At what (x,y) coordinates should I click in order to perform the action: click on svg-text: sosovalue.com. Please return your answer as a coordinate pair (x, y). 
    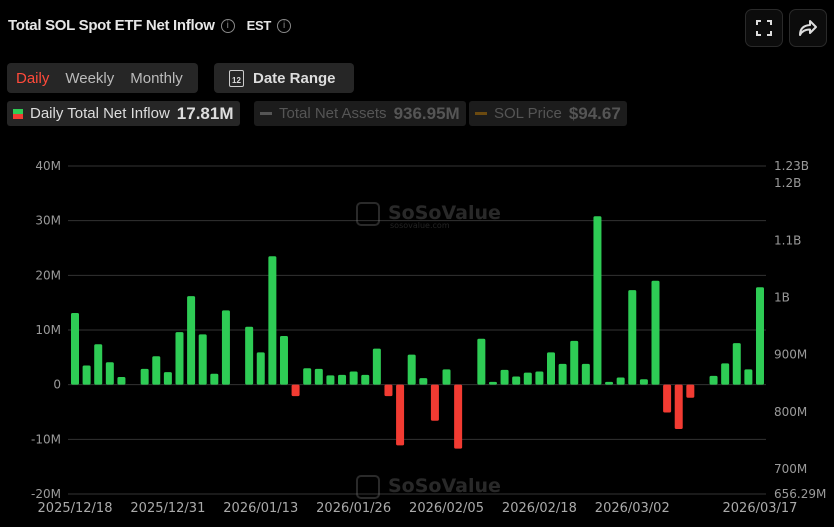
    Looking at the image, I should click on (420, 225).